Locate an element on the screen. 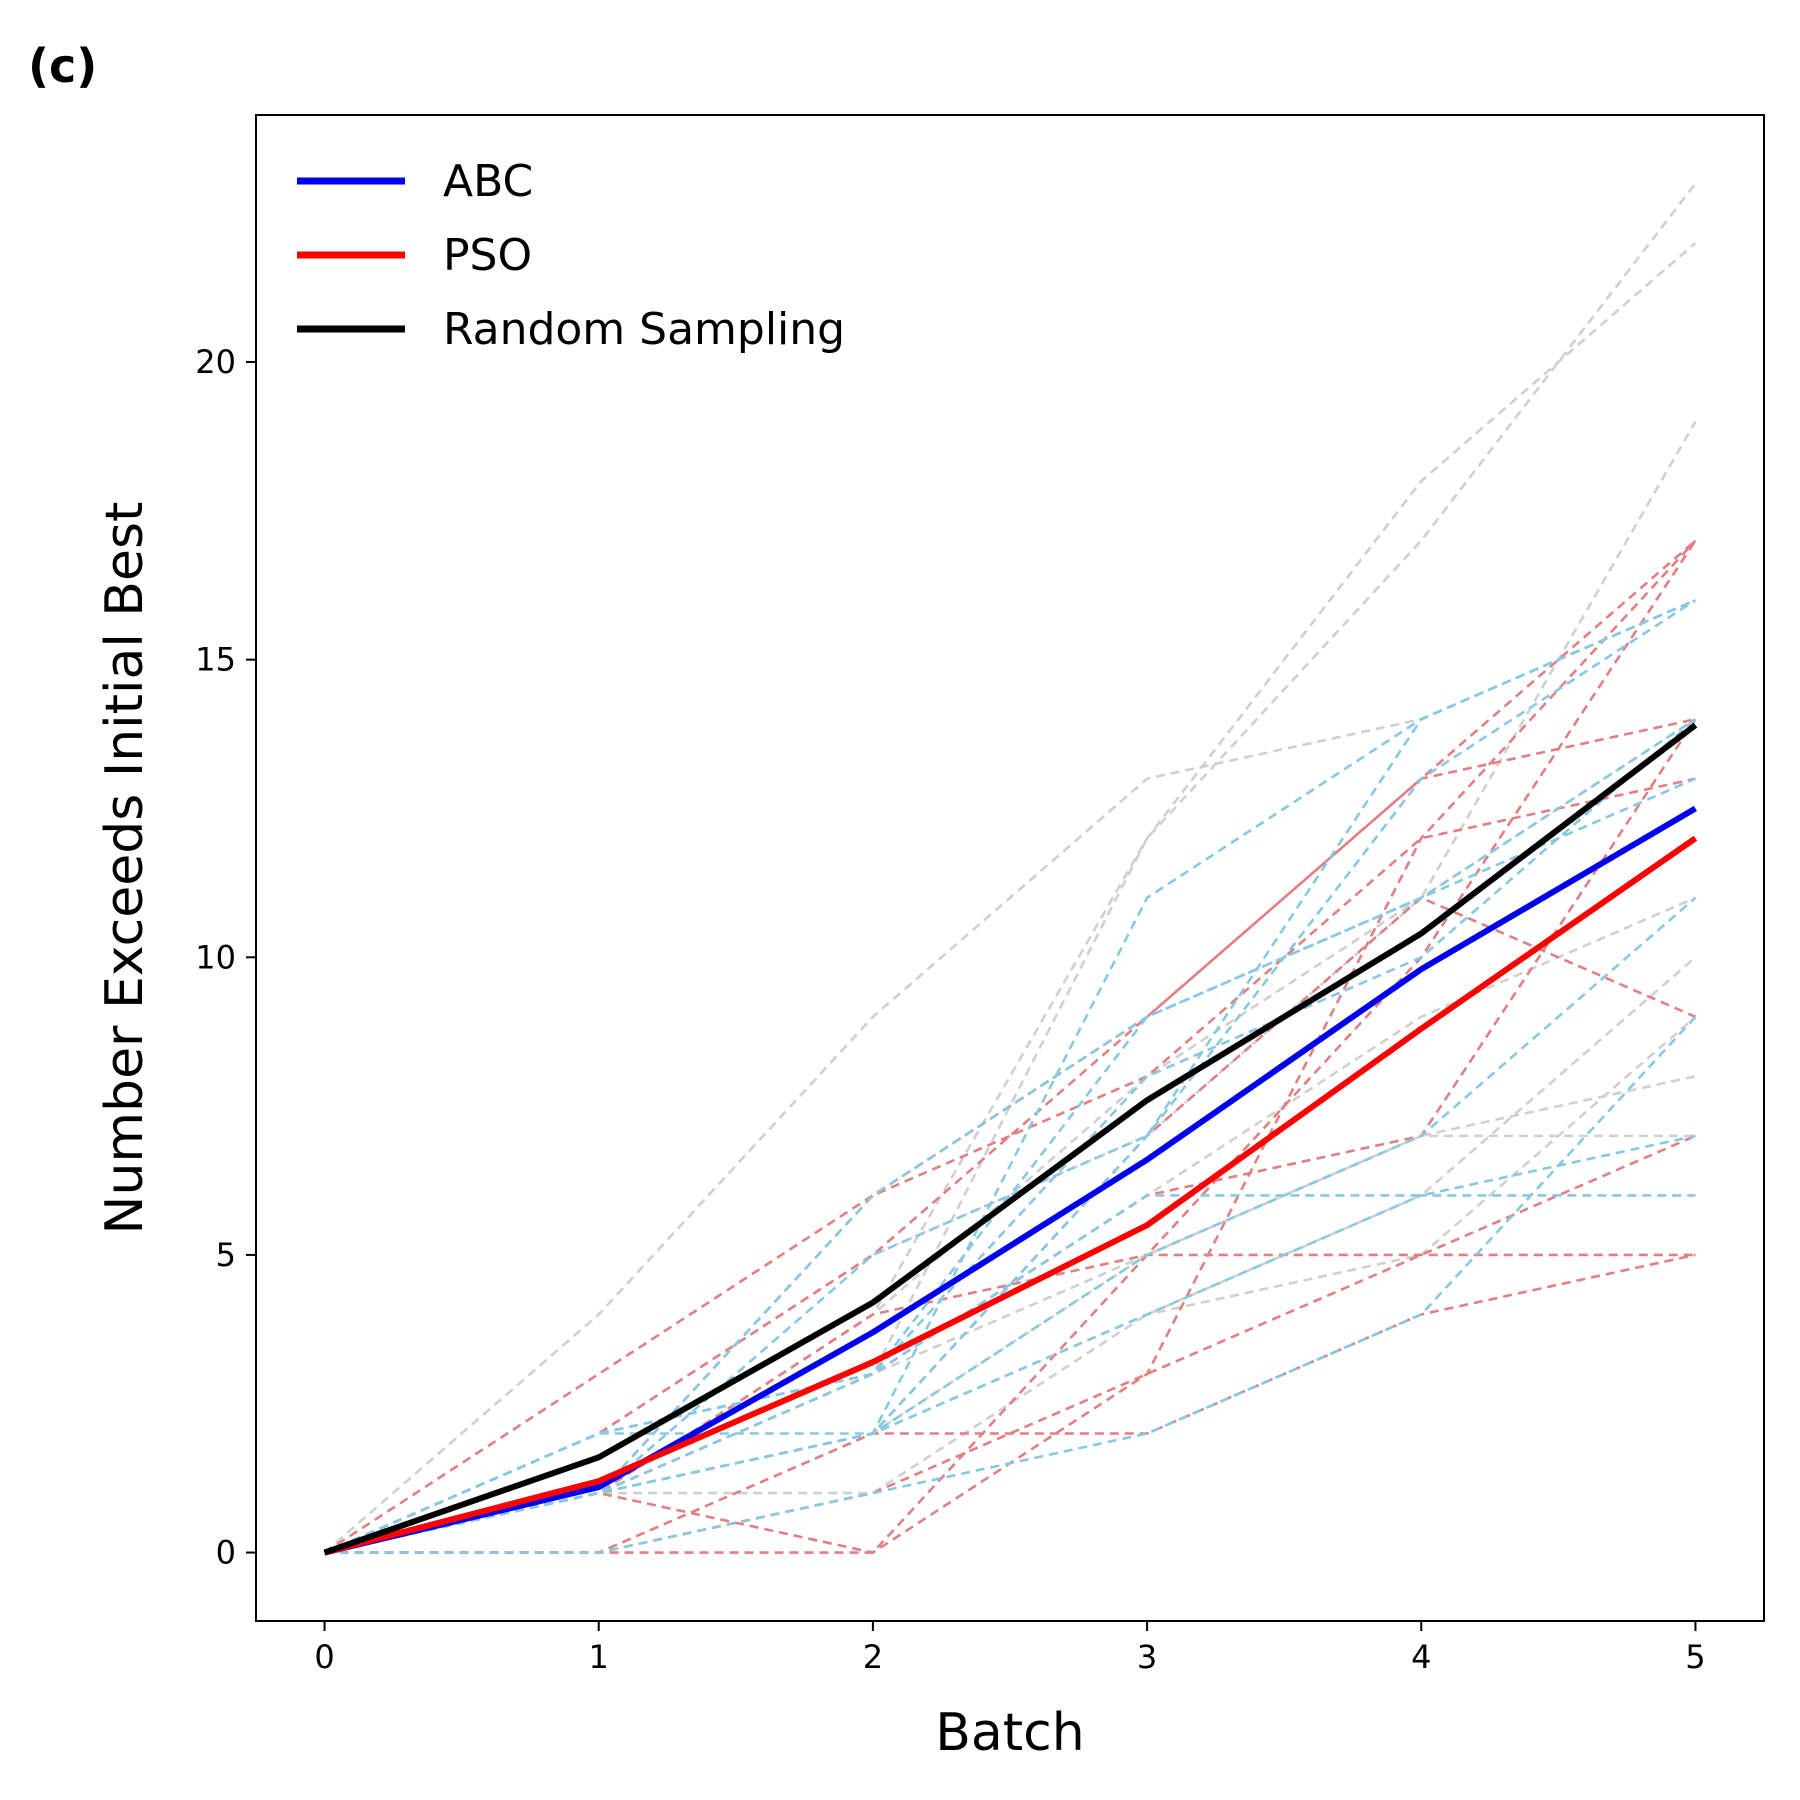 This screenshot has height=1800, width=1800. y-axis-ticks: 0 5 10 15 20 is located at coordinates (225, 957).